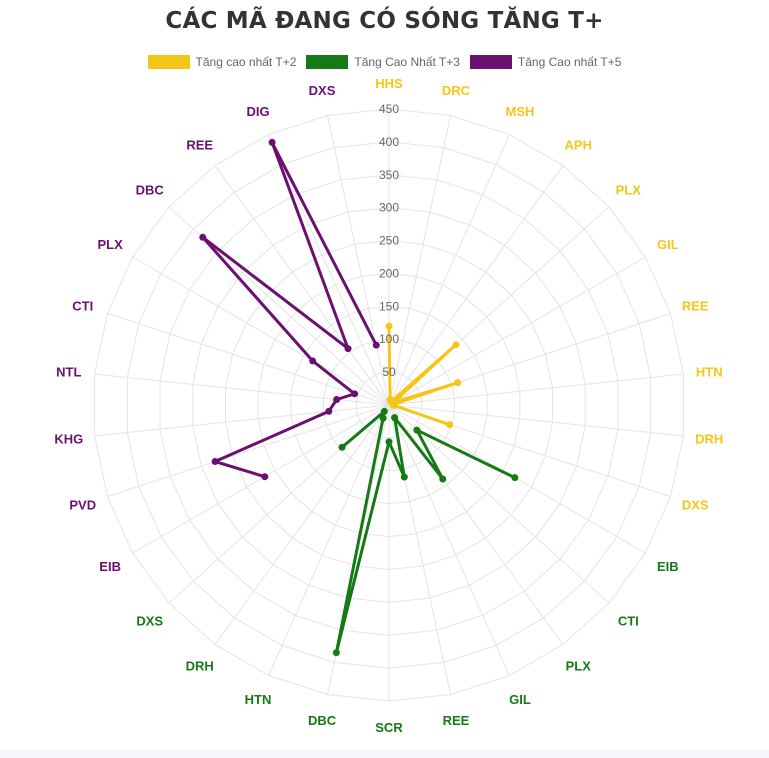 The image size is (769, 758). What do you see at coordinates (569, 62) in the screenshot?
I see `legend-label-t5: Tăng Cao nhất T+5` at bounding box center [569, 62].